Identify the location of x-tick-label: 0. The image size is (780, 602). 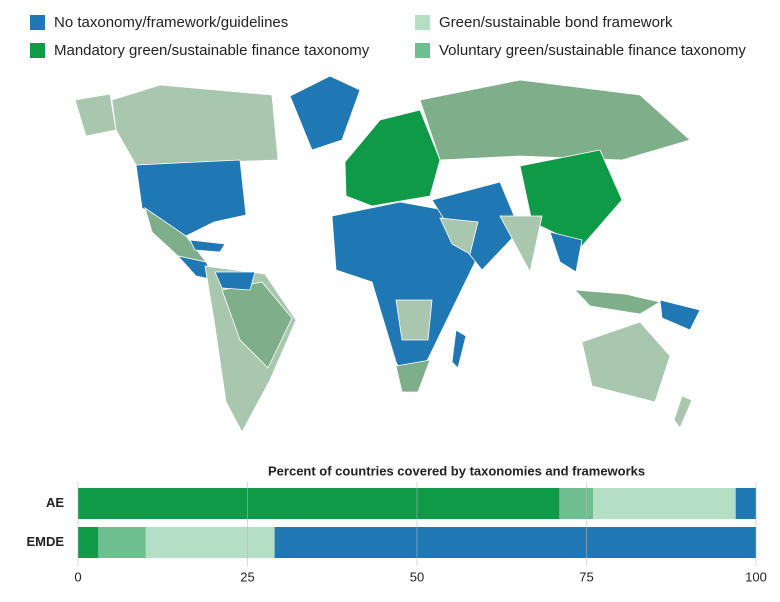
(77, 576).